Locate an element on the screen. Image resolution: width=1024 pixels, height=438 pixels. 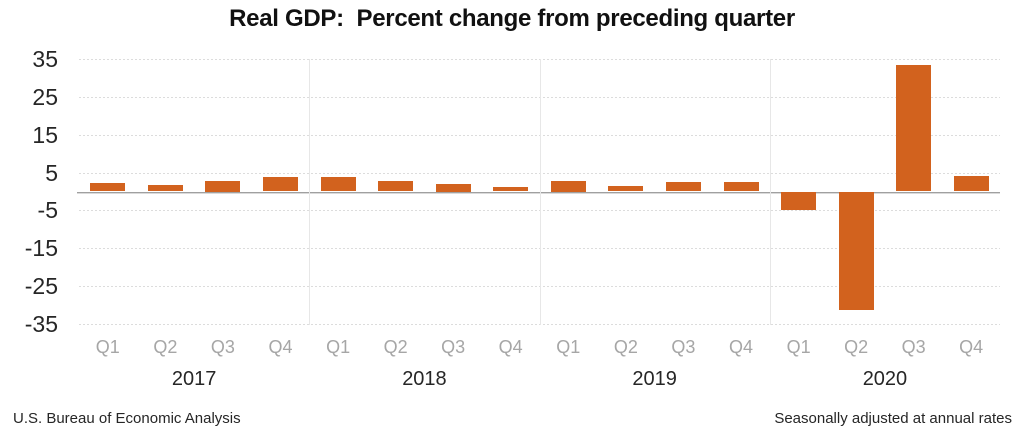
adjustment-note: Seasonally adjusted at annual rates is located at coordinates (893, 418).